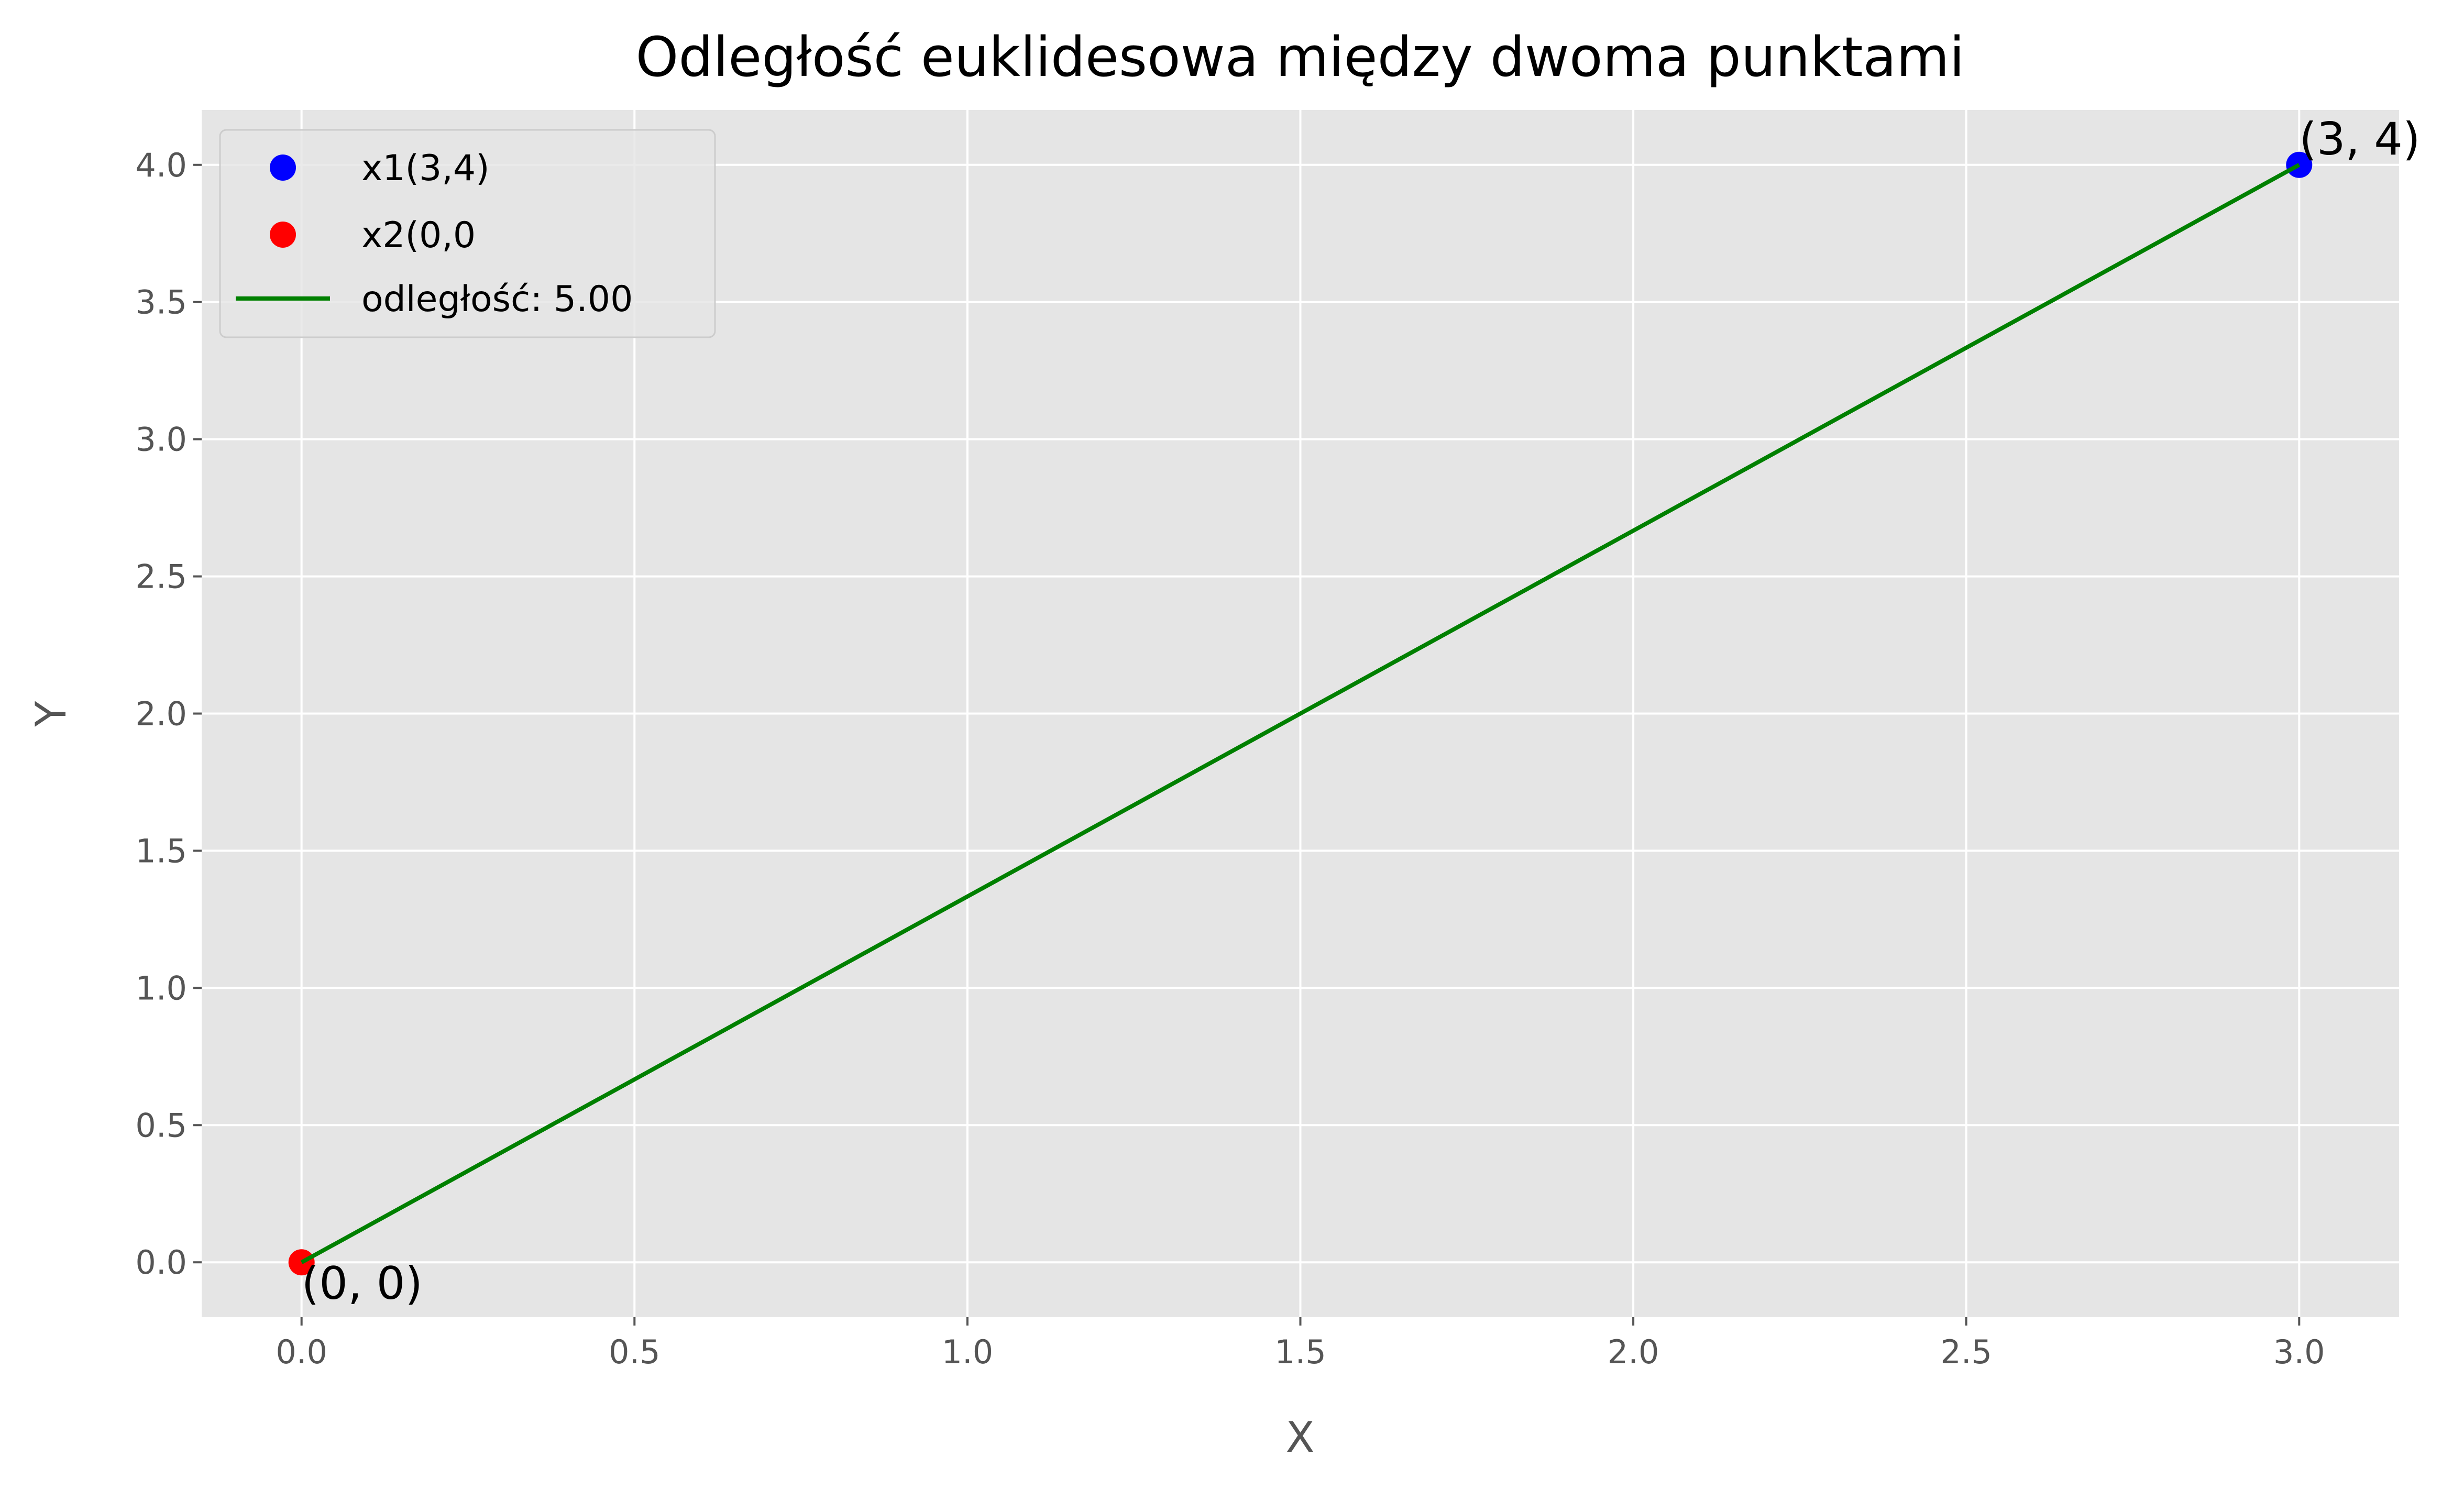 The width and height of the screenshot is (2464, 1490). Describe the element at coordinates (2299, 1352) in the screenshot. I see `x-tick-label: 3.0` at that location.